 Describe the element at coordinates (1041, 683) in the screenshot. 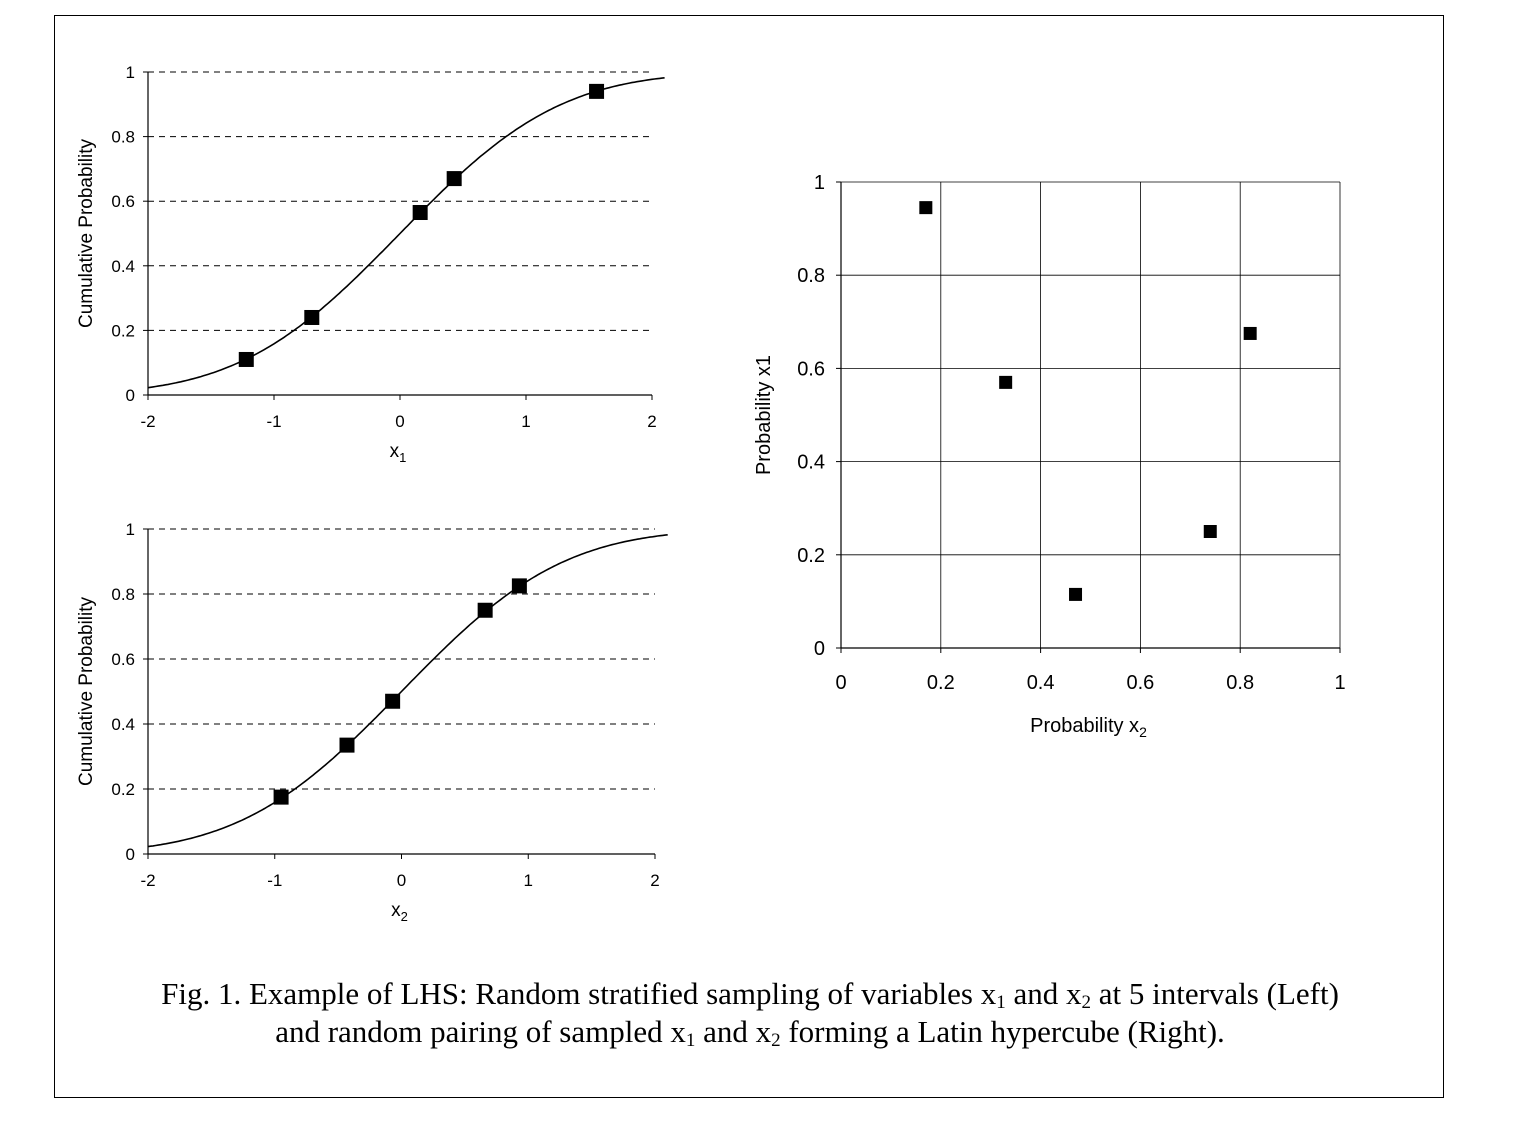

I see `x-tick-label: 0.4` at that location.